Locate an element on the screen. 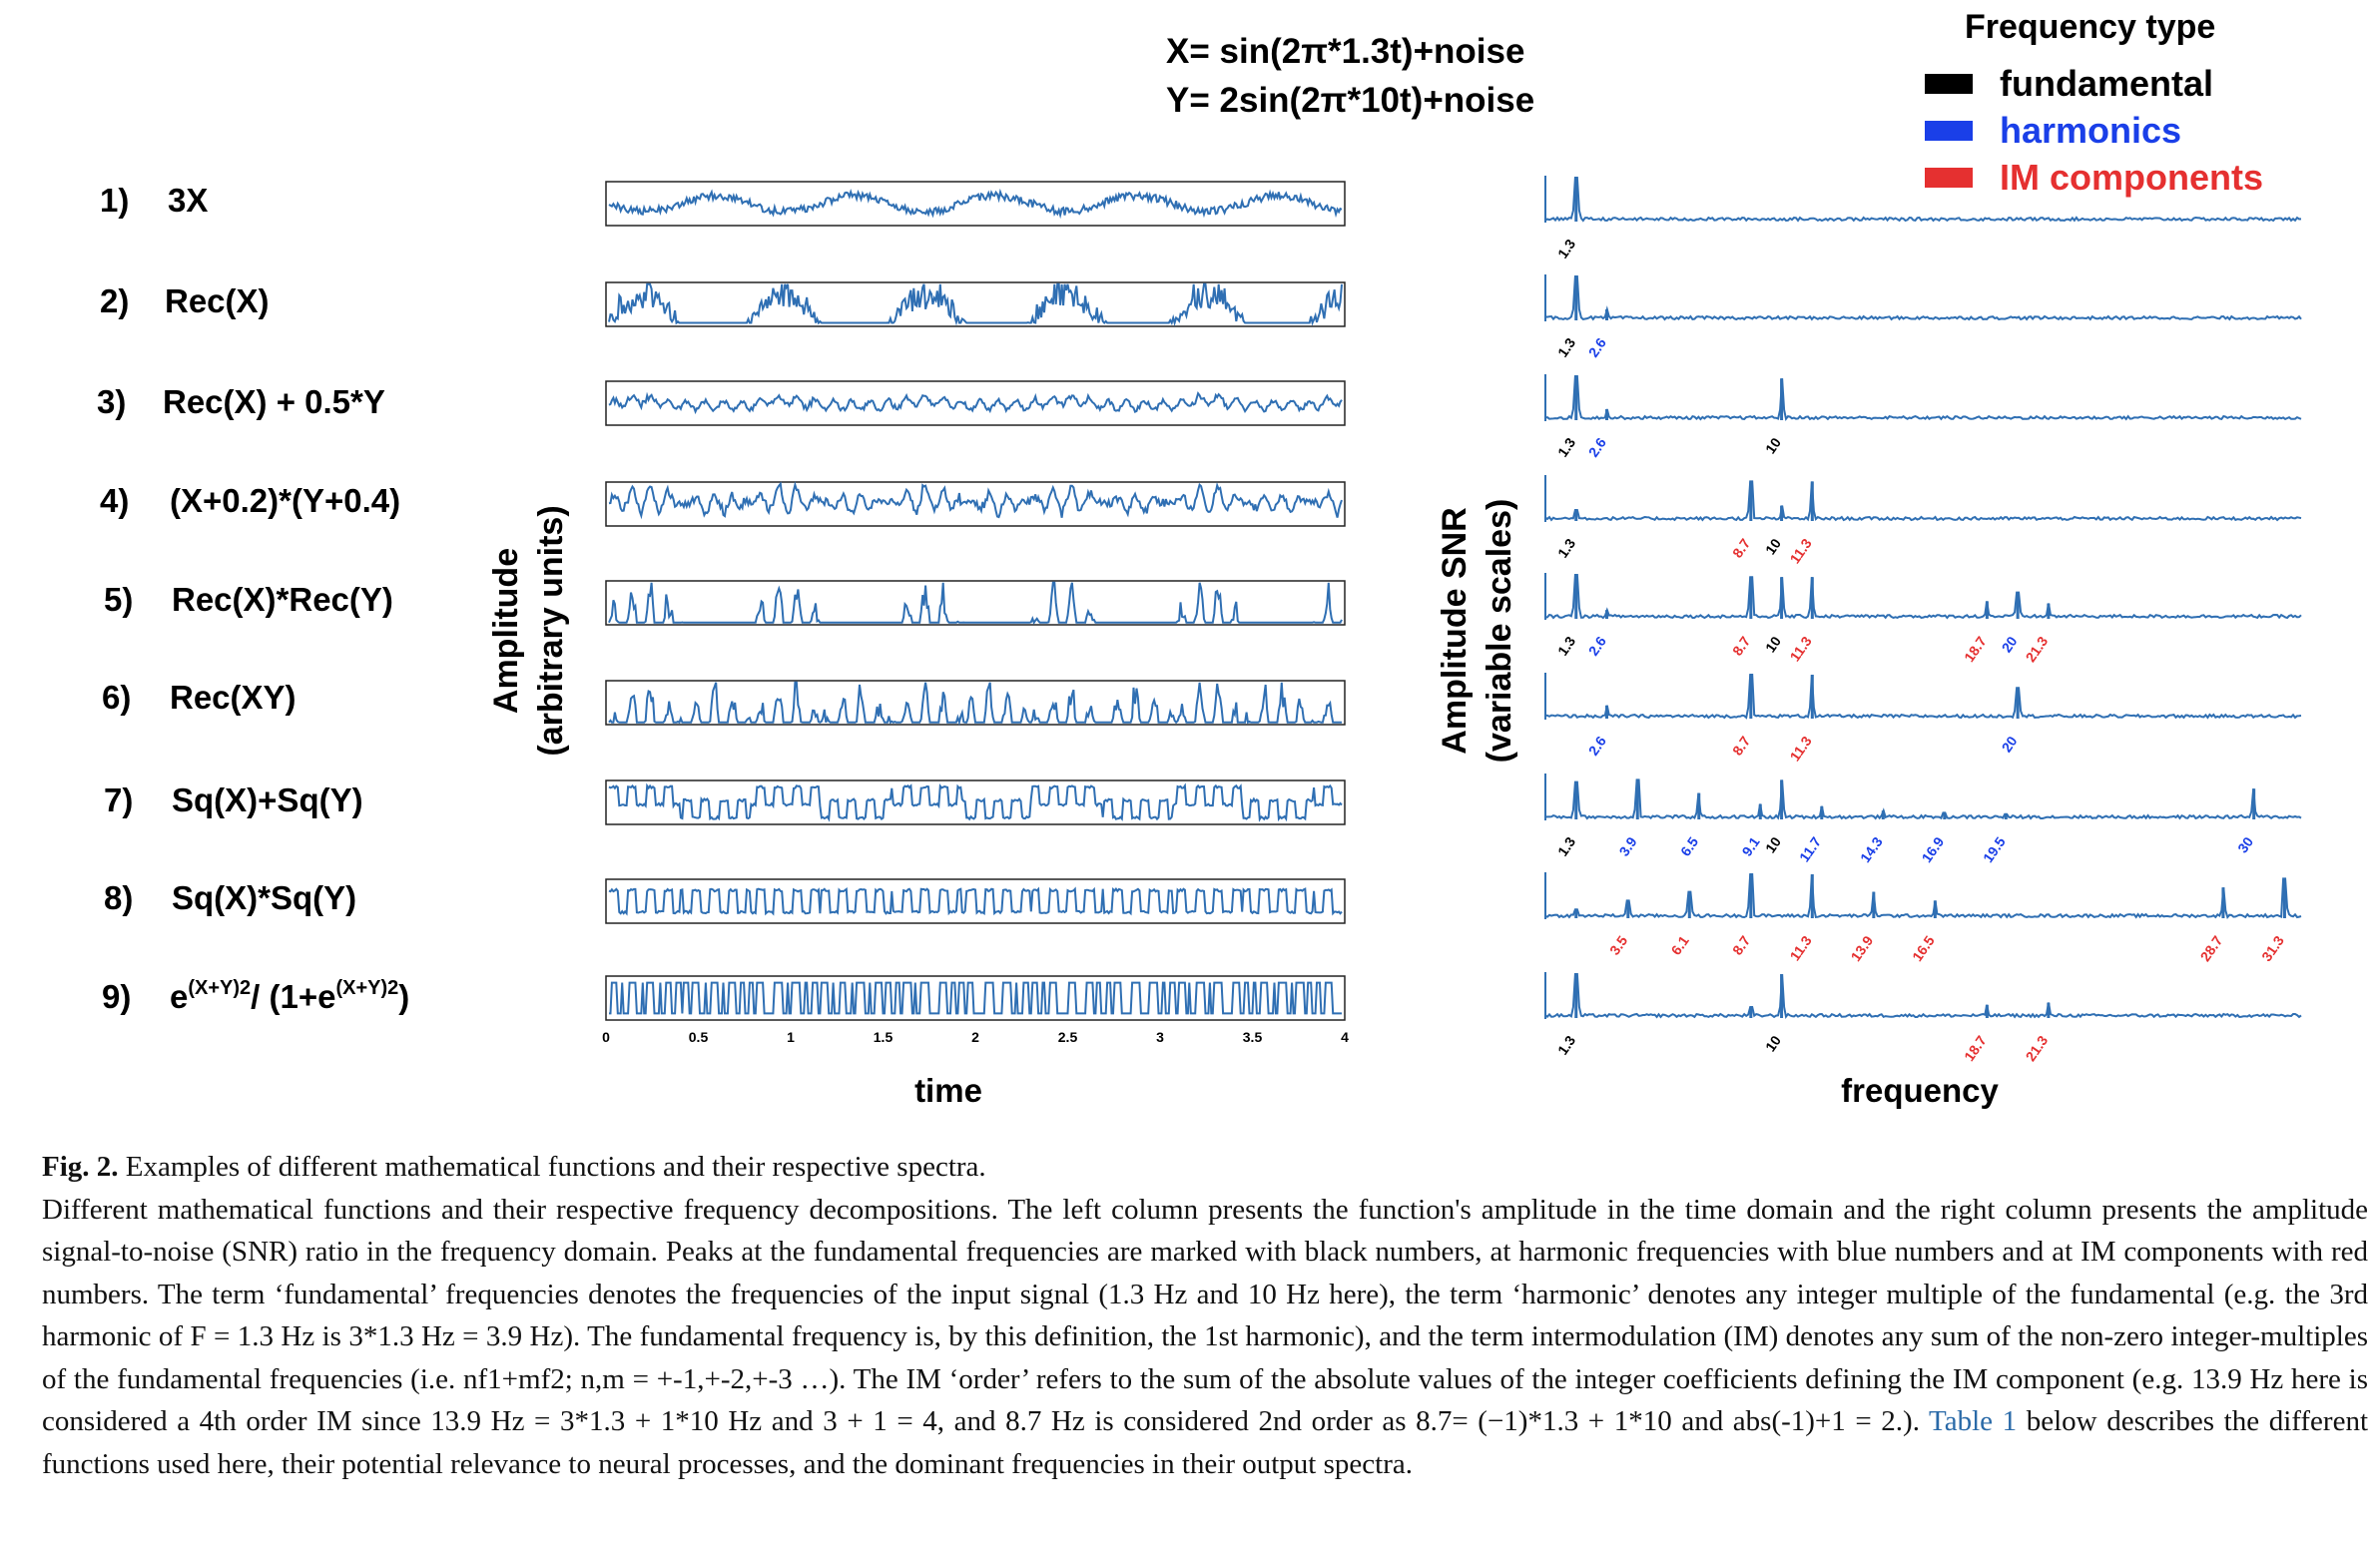  func-num-6: 6) is located at coordinates (116, 697).